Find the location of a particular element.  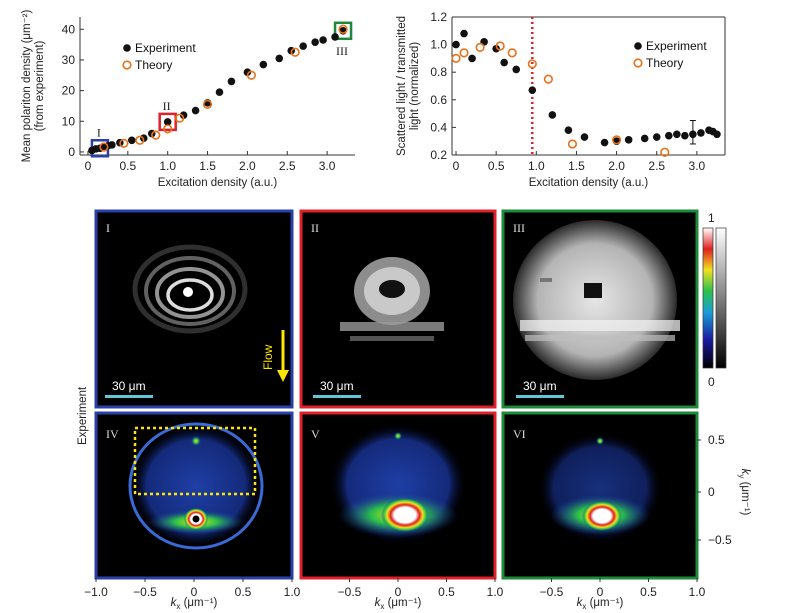

colorbar-min-label: 0 is located at coordinates (711, 382).